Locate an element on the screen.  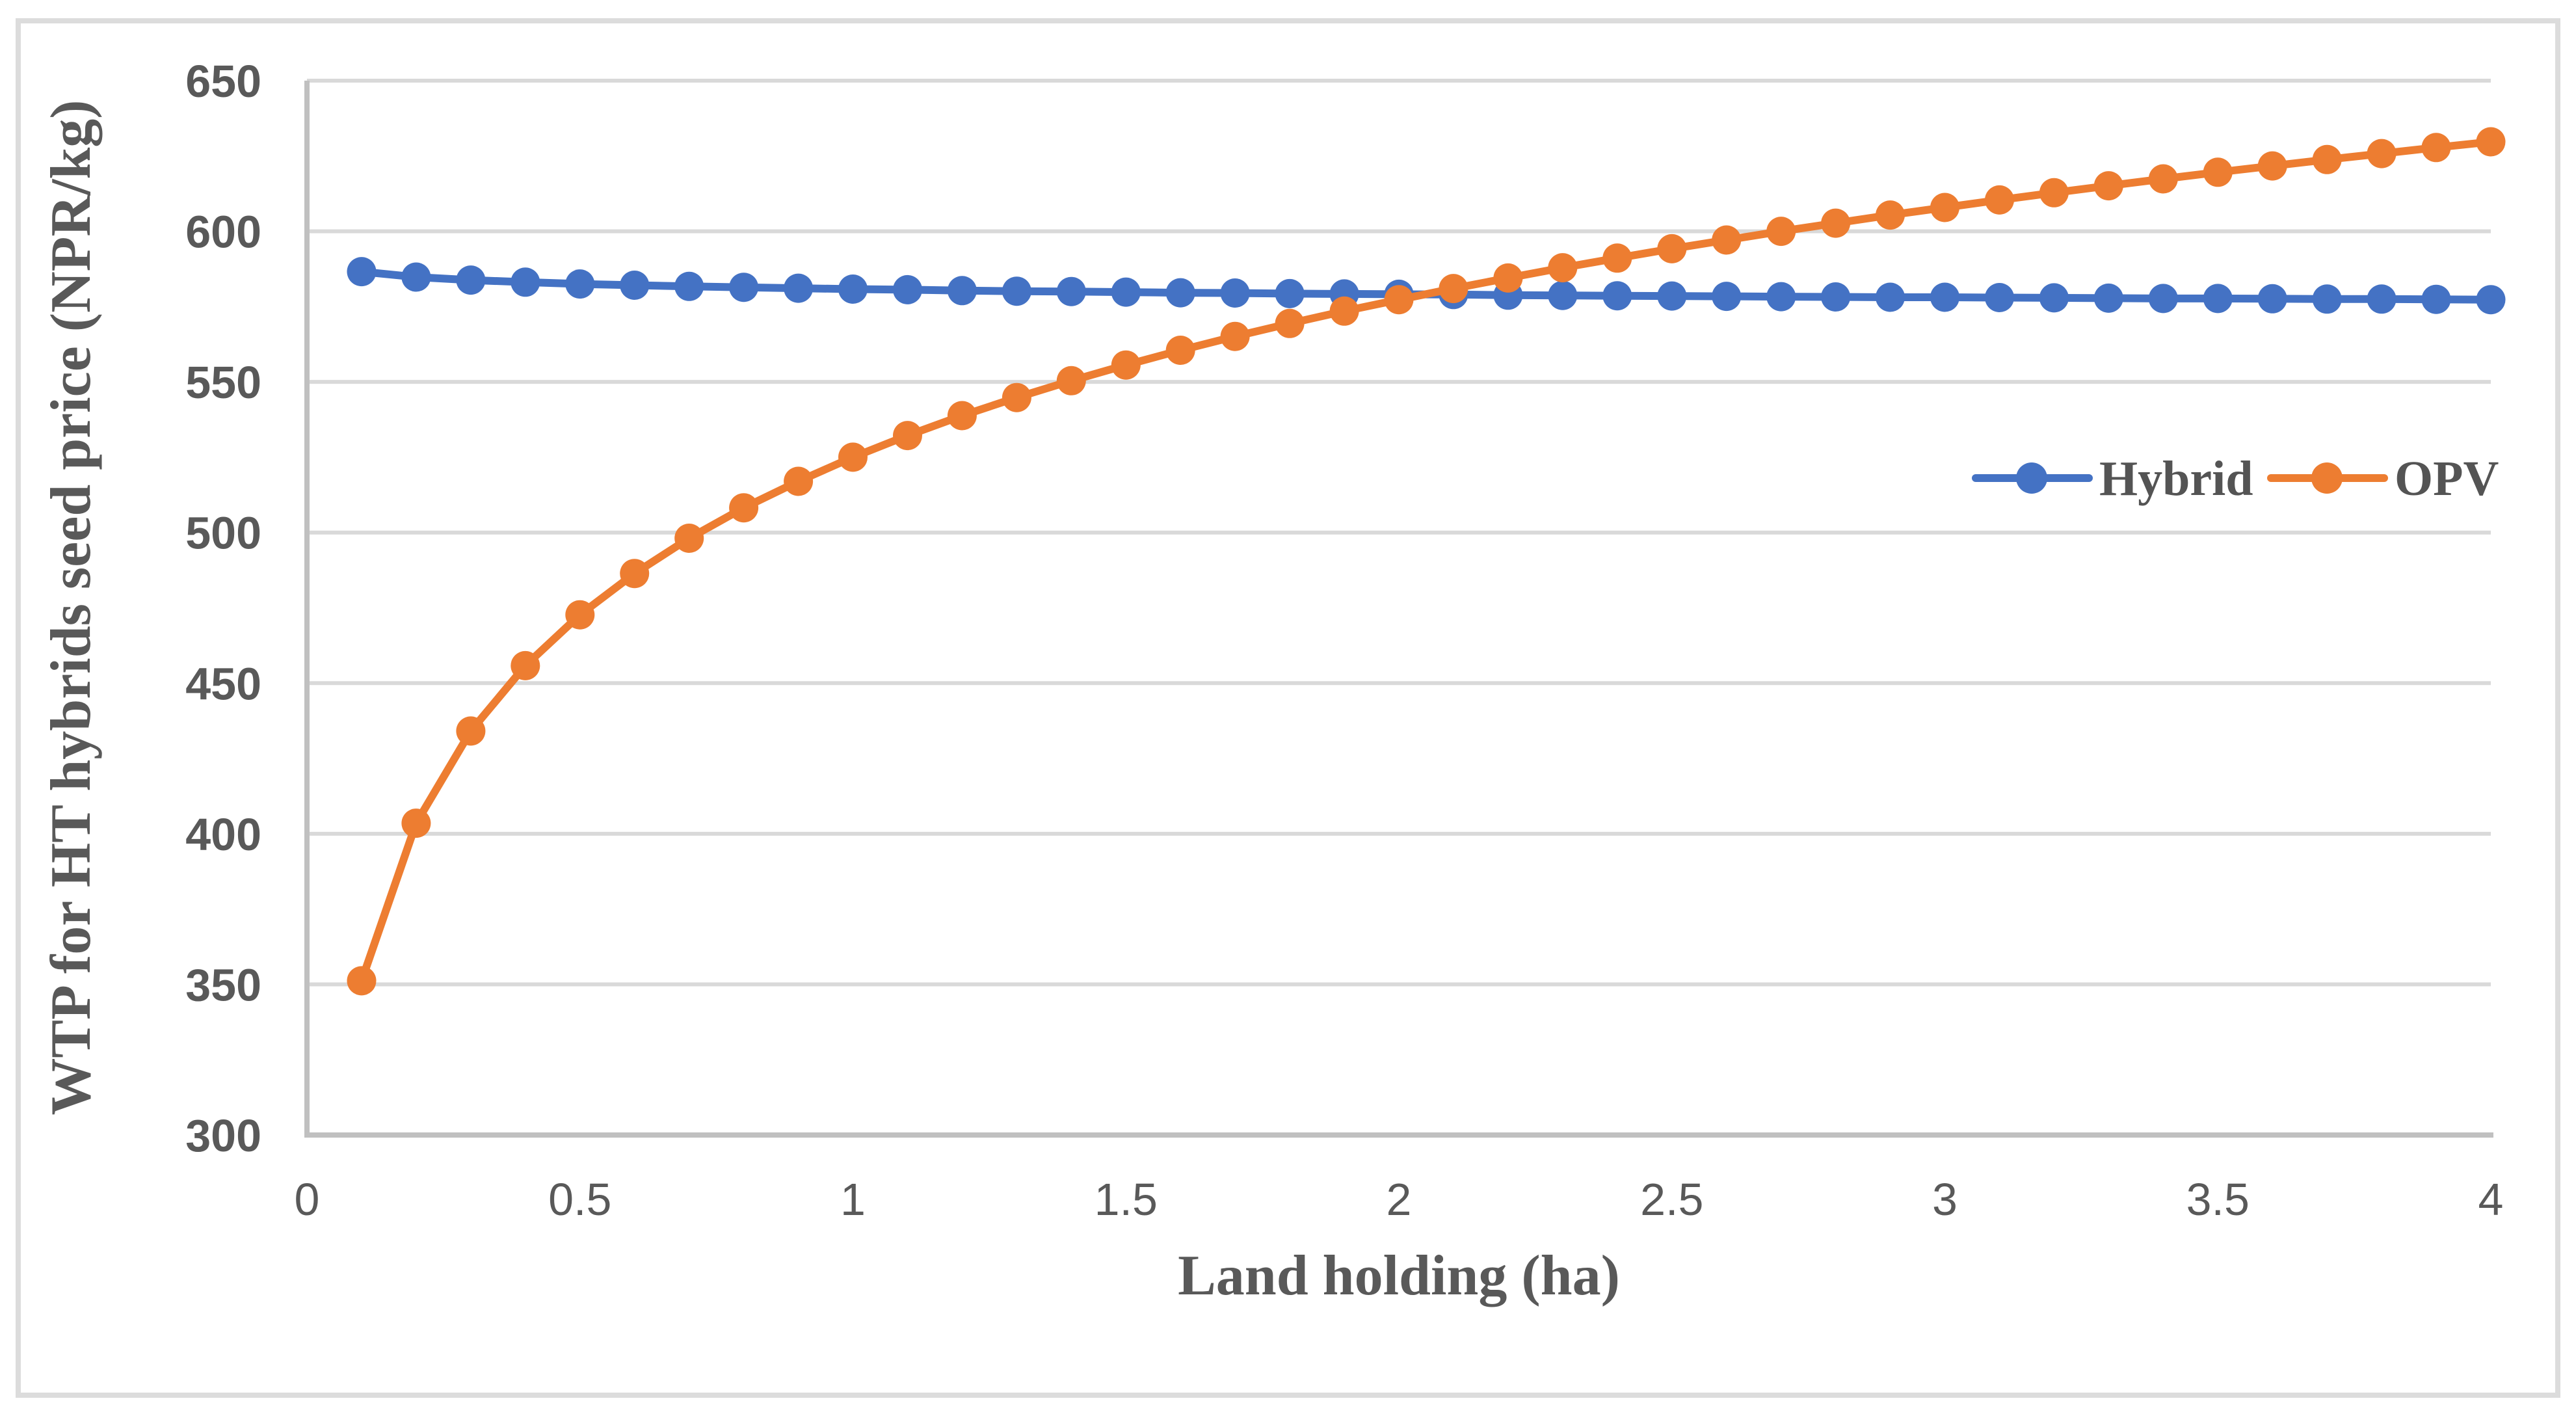
x-tick-label-3.5: 3.5 is located at coordinates (2218, 1200).